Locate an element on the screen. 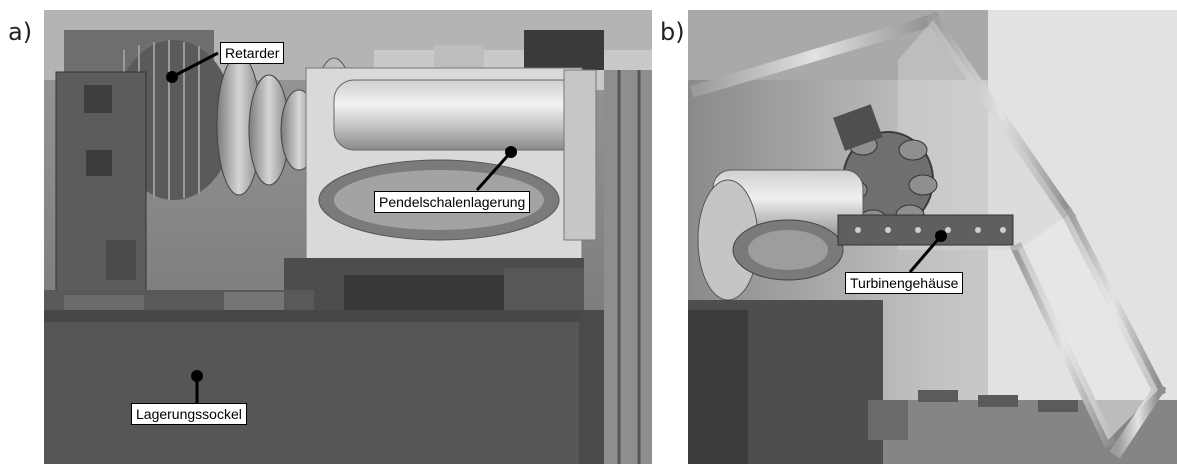 Image resolution: width=1177 pixels, height=466 pixels. callout-pendelschalenlagerung: Pendelschalenlagerung is located at coordinates (452, 202).